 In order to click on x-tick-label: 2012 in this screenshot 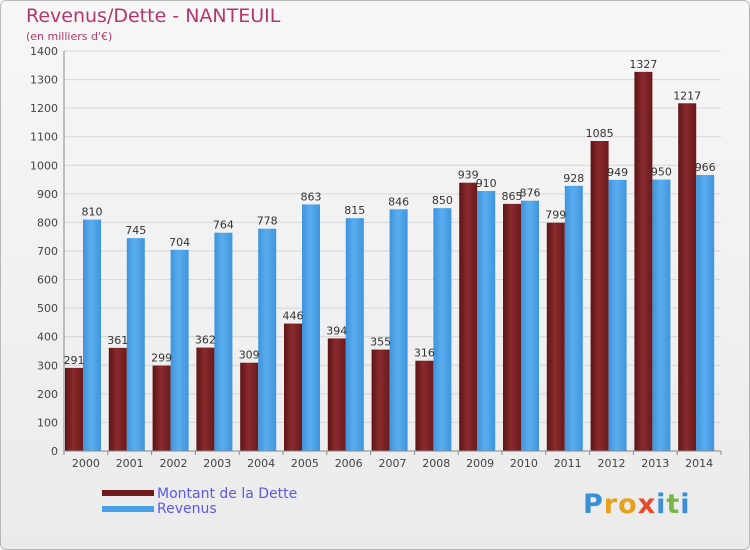, I will do `click(612, 463)`.